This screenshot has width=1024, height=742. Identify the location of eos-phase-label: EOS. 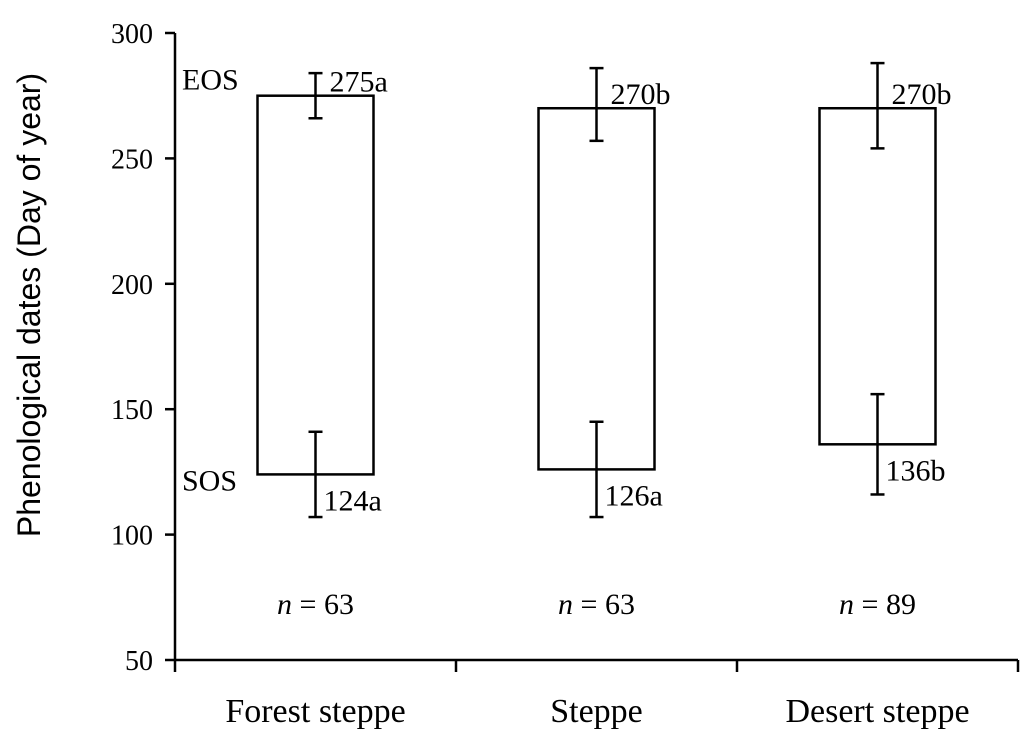
(210, 80).